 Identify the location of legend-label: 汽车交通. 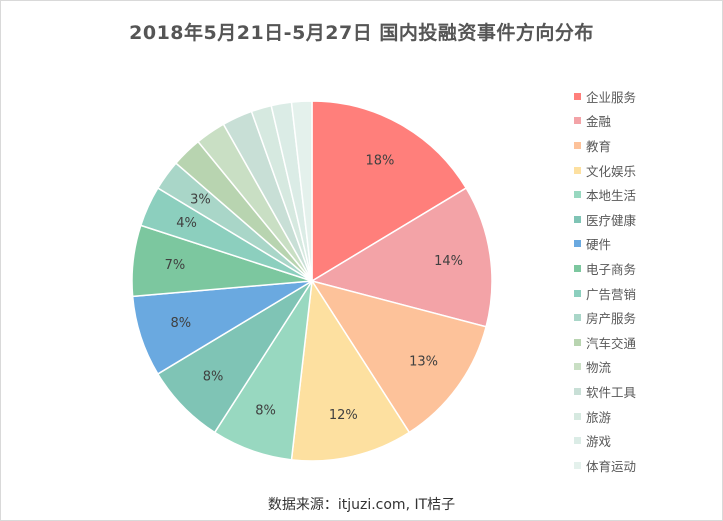
(611, 343).